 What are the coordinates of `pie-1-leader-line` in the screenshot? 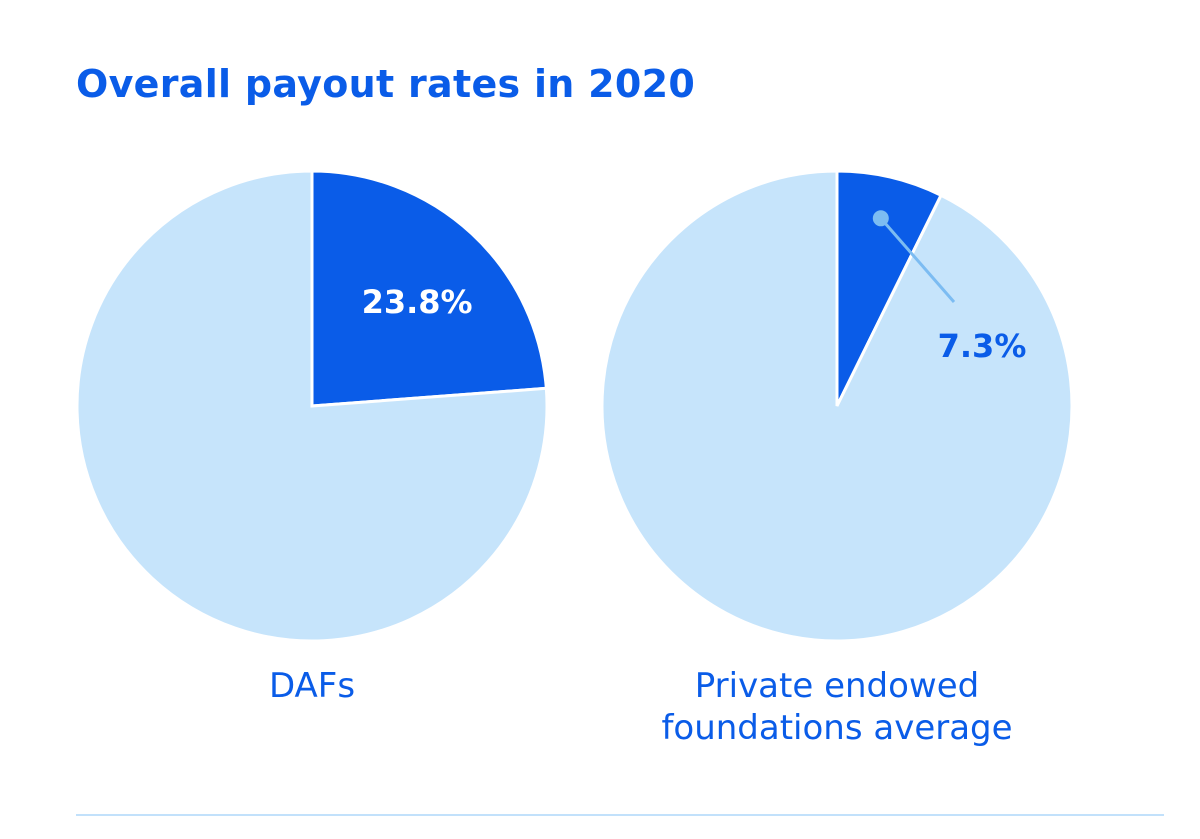 It's located at (917, 260).